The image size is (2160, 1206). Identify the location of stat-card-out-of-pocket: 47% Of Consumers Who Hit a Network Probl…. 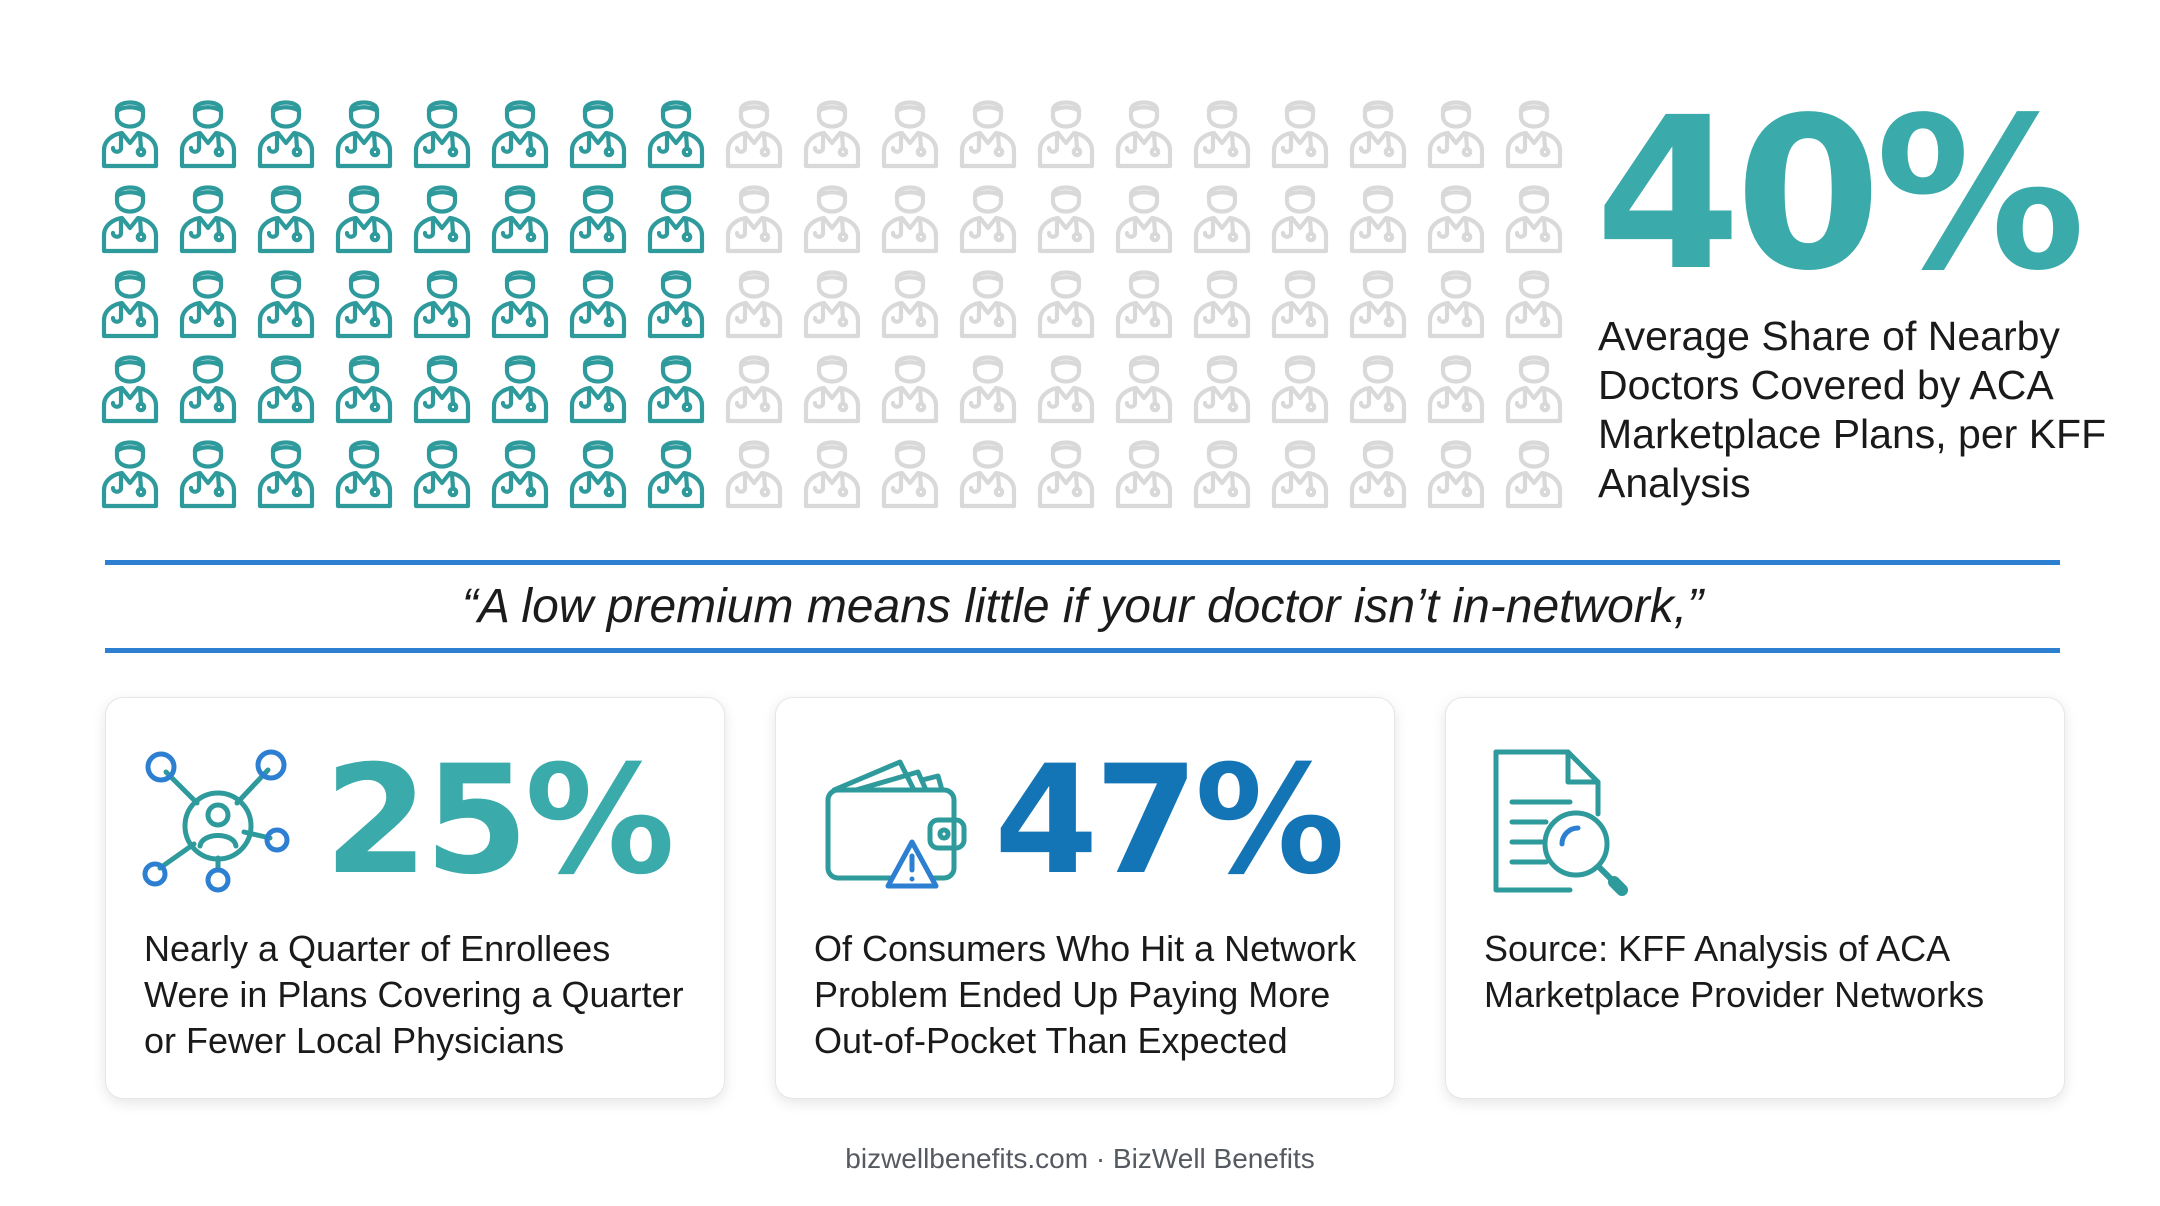
(1085, 898).